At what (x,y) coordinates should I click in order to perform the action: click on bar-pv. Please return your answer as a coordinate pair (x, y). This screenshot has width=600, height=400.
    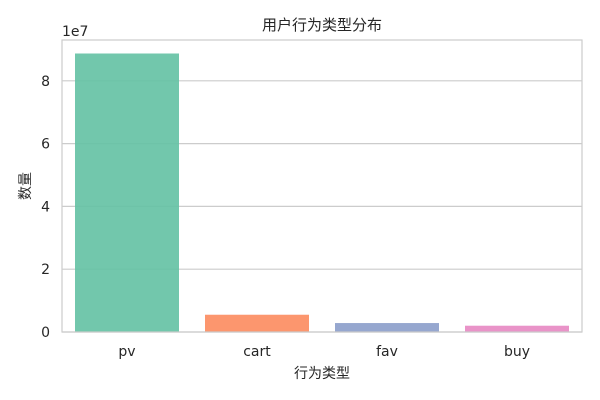
    Looking at the image, I should click on (127, 193).